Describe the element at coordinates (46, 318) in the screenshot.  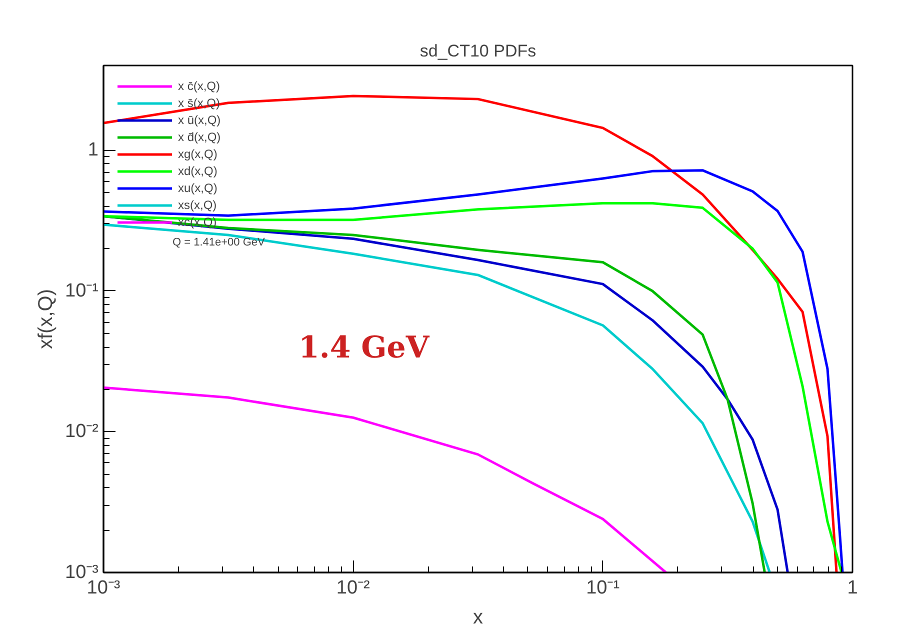
I see `y-axis-title: xf(x,Q)` at that location.